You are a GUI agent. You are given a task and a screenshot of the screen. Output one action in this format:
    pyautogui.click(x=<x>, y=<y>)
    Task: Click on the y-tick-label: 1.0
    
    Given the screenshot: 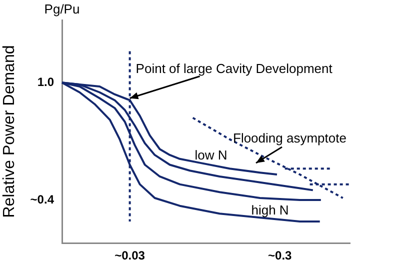 What is the action you would take?
    pyautogui.click(x=45, y=81)
    